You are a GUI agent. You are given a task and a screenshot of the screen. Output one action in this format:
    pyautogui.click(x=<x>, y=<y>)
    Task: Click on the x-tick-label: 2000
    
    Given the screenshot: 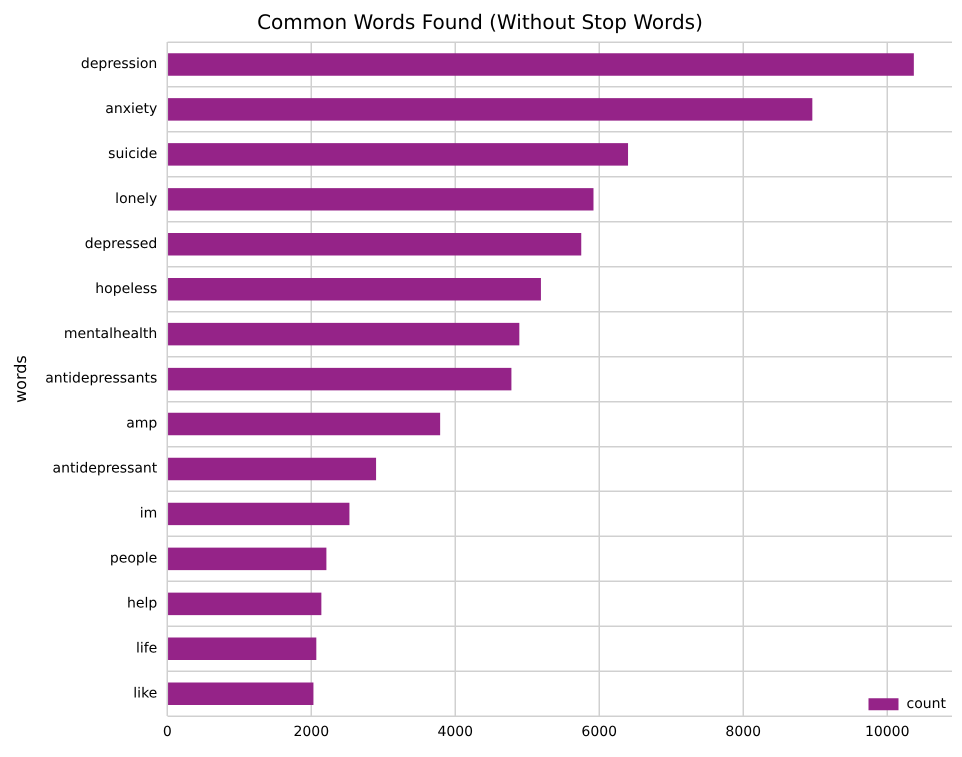 What is the action you would take?
    pyautogui.click(x=311, y=732)
    